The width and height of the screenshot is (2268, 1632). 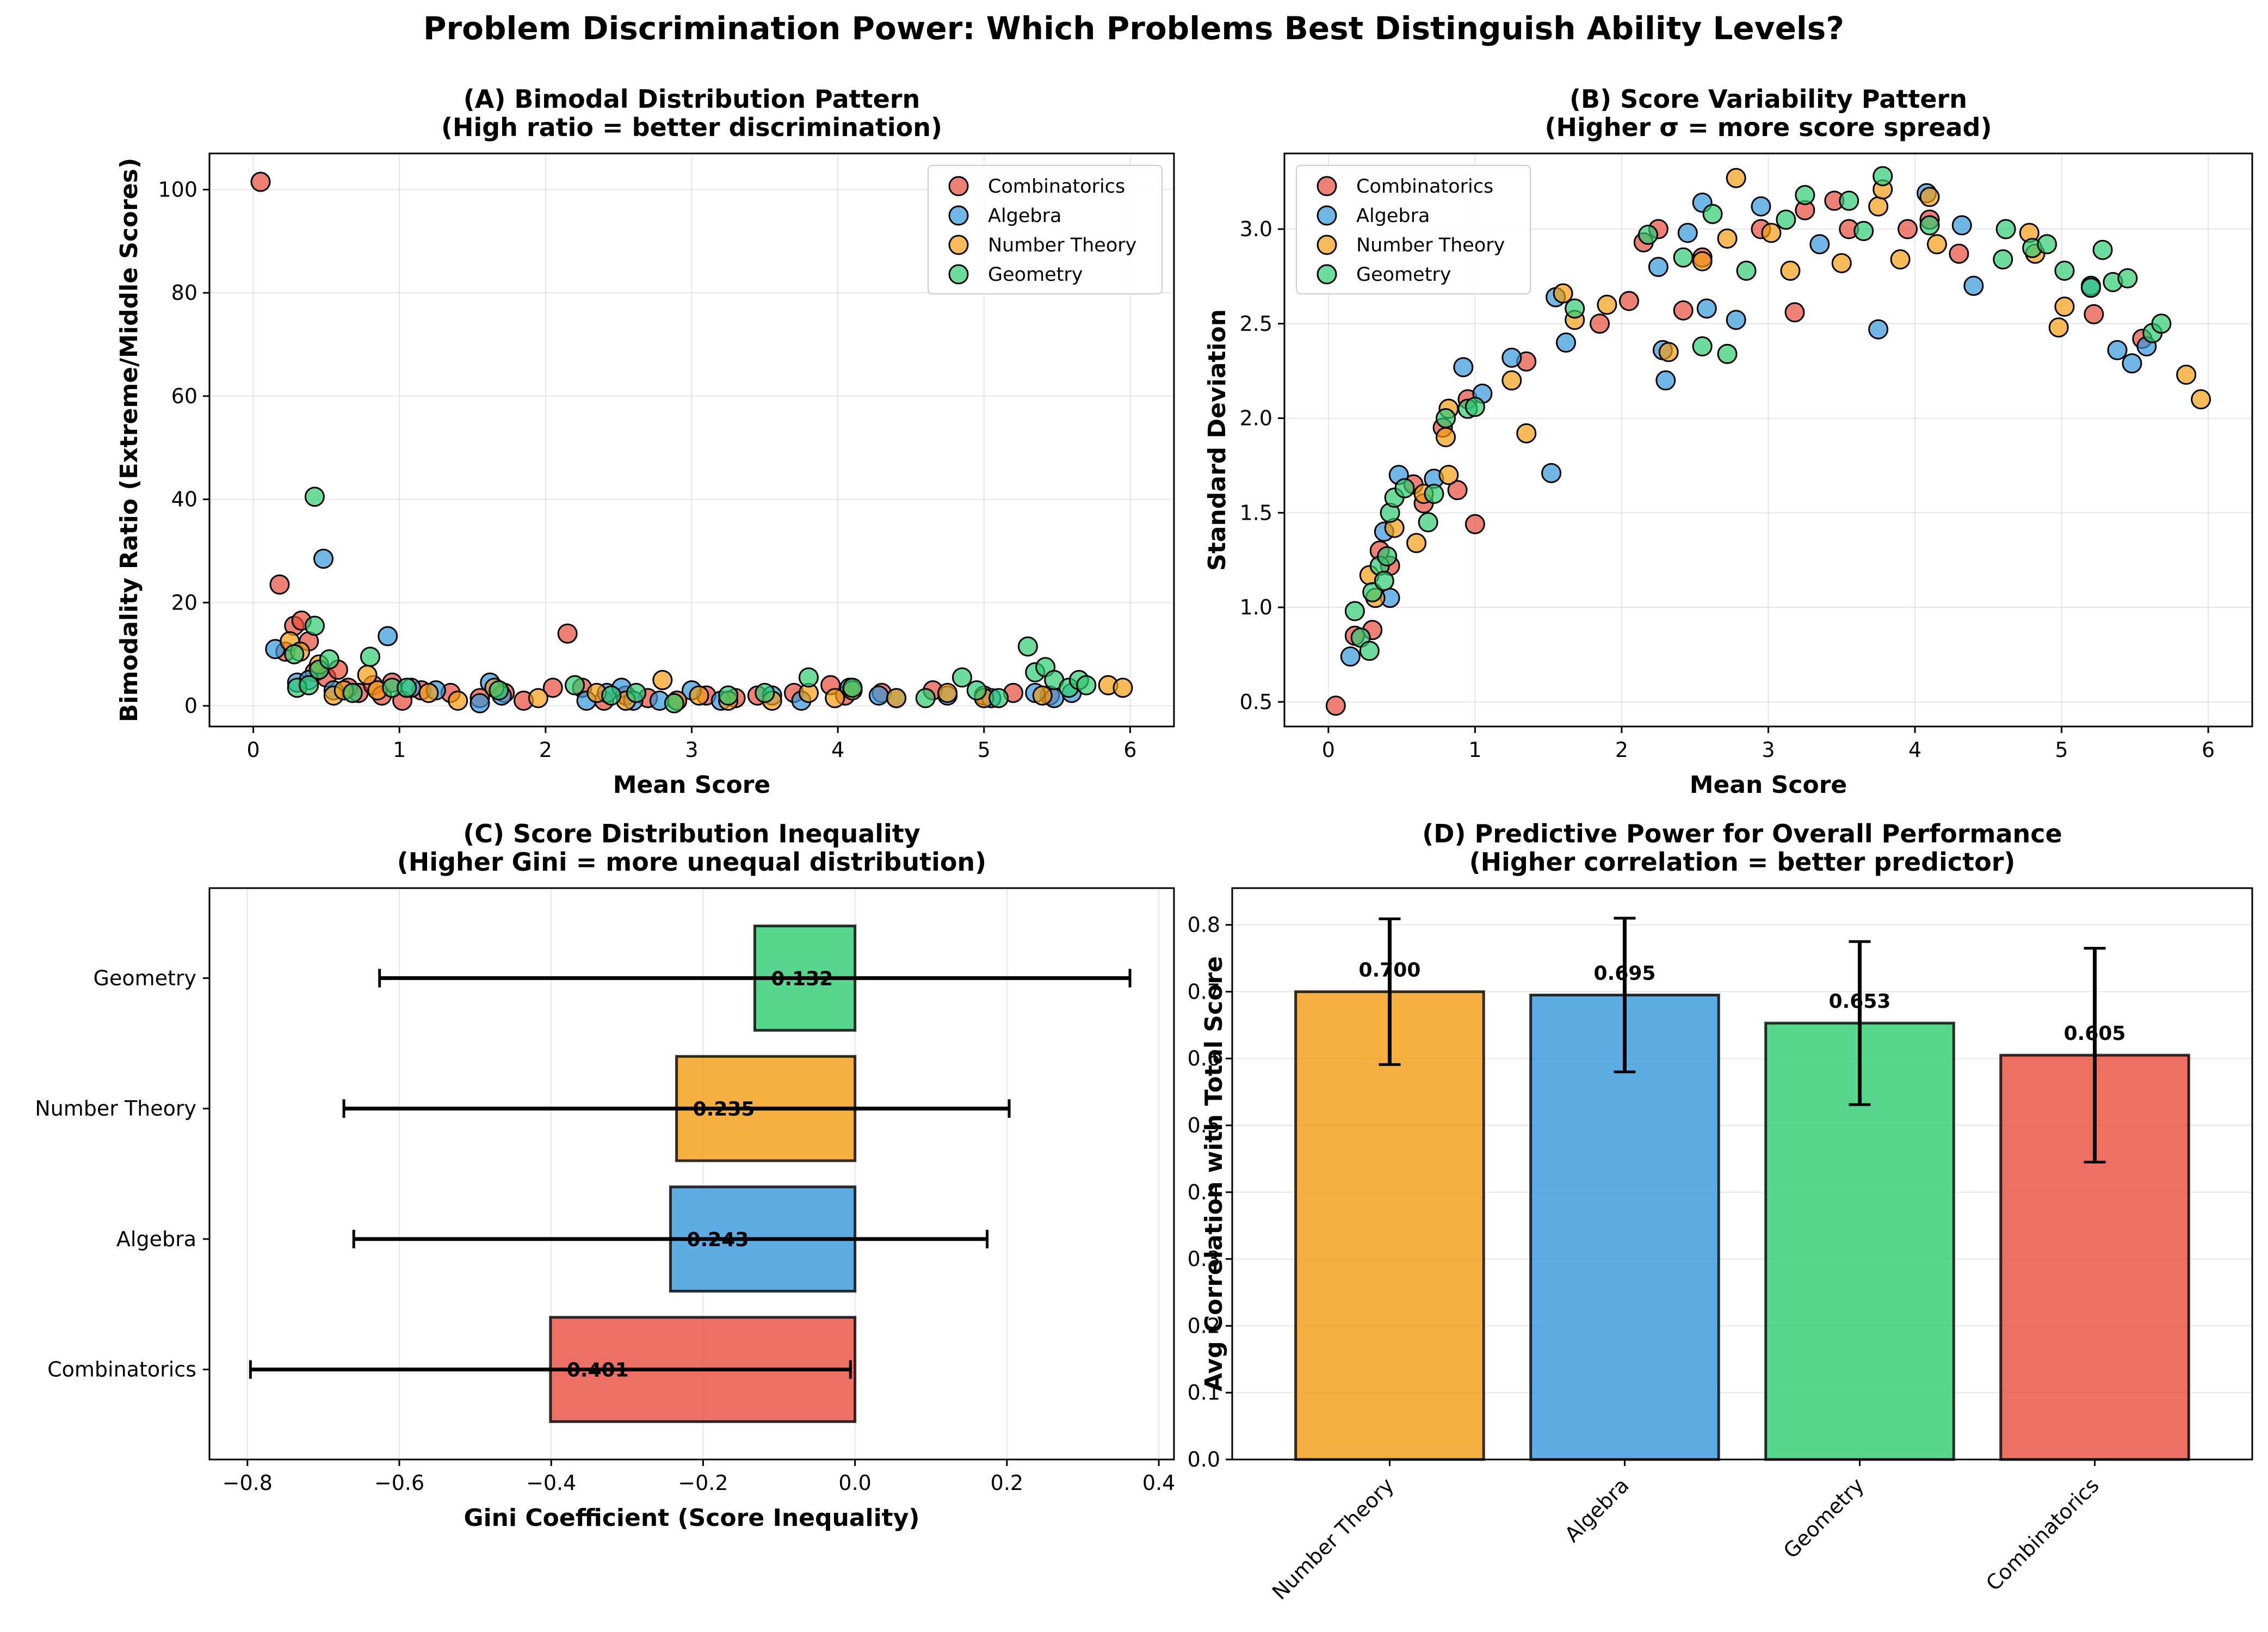 What do you see at coordinates (1824, 1518) in the screenshot?
I see `x-tick-label-geometry: Geometry` at bounding box center [1824, 1518].